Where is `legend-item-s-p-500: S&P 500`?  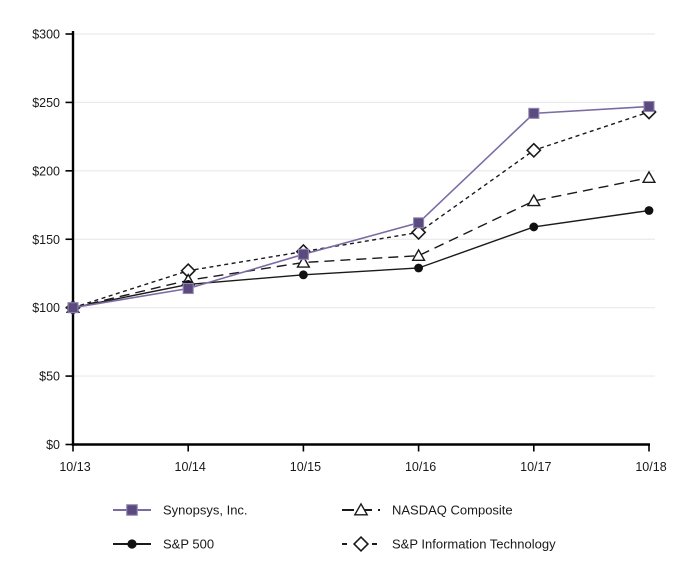
legend-item-s-p-500: S&P 500 is located at coordinates (163, 544).